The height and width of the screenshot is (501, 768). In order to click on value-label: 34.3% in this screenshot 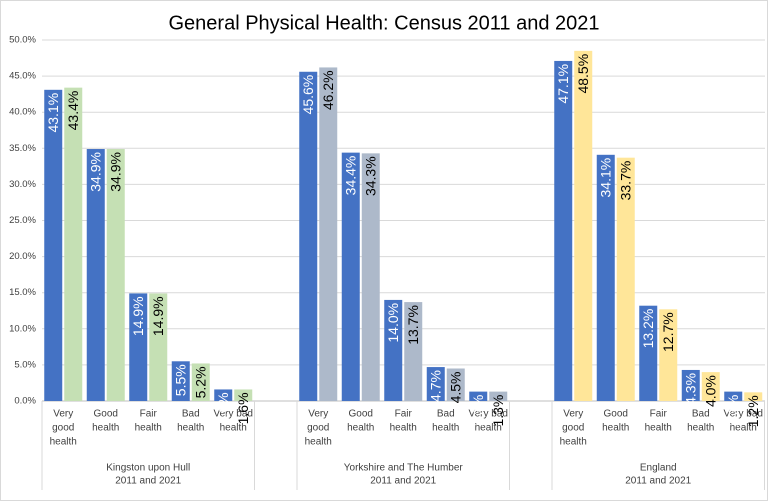, I will do `click(371, 176)`.